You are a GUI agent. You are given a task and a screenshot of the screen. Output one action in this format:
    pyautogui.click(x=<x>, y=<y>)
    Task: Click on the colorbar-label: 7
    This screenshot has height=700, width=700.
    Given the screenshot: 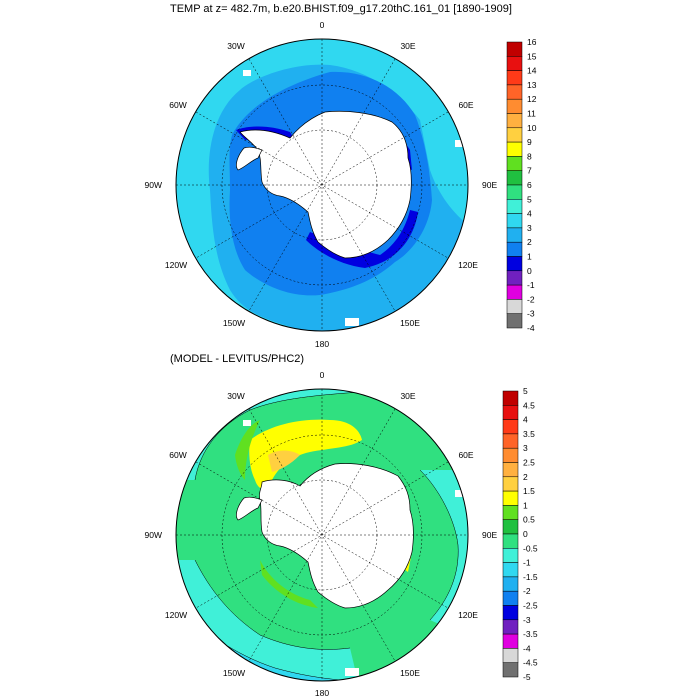 What is the action you would take?
    pyautogui.click(x=529, y=171)
    